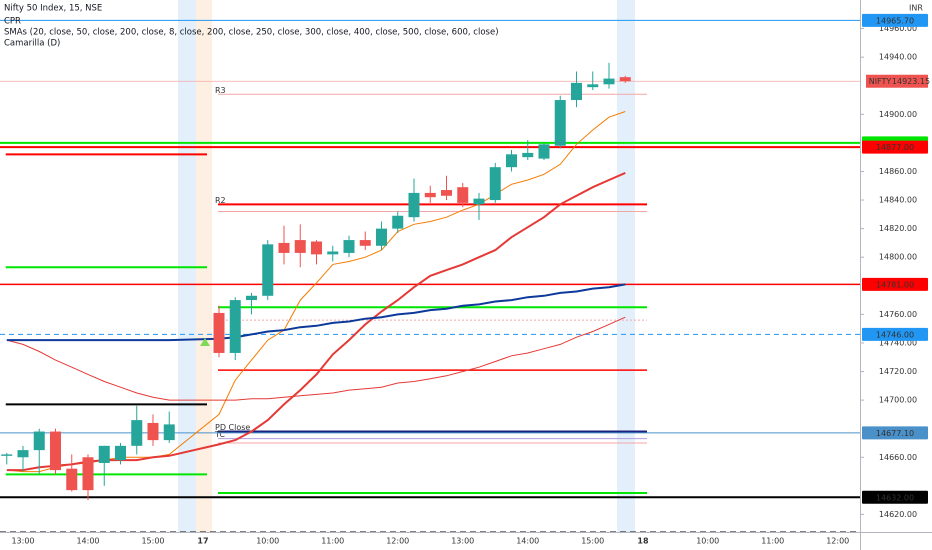 This screenshot has height=550, width=932. Describe the element at coordinates (220, 90) in the screenshot. I see `level-label: R3` at that location.